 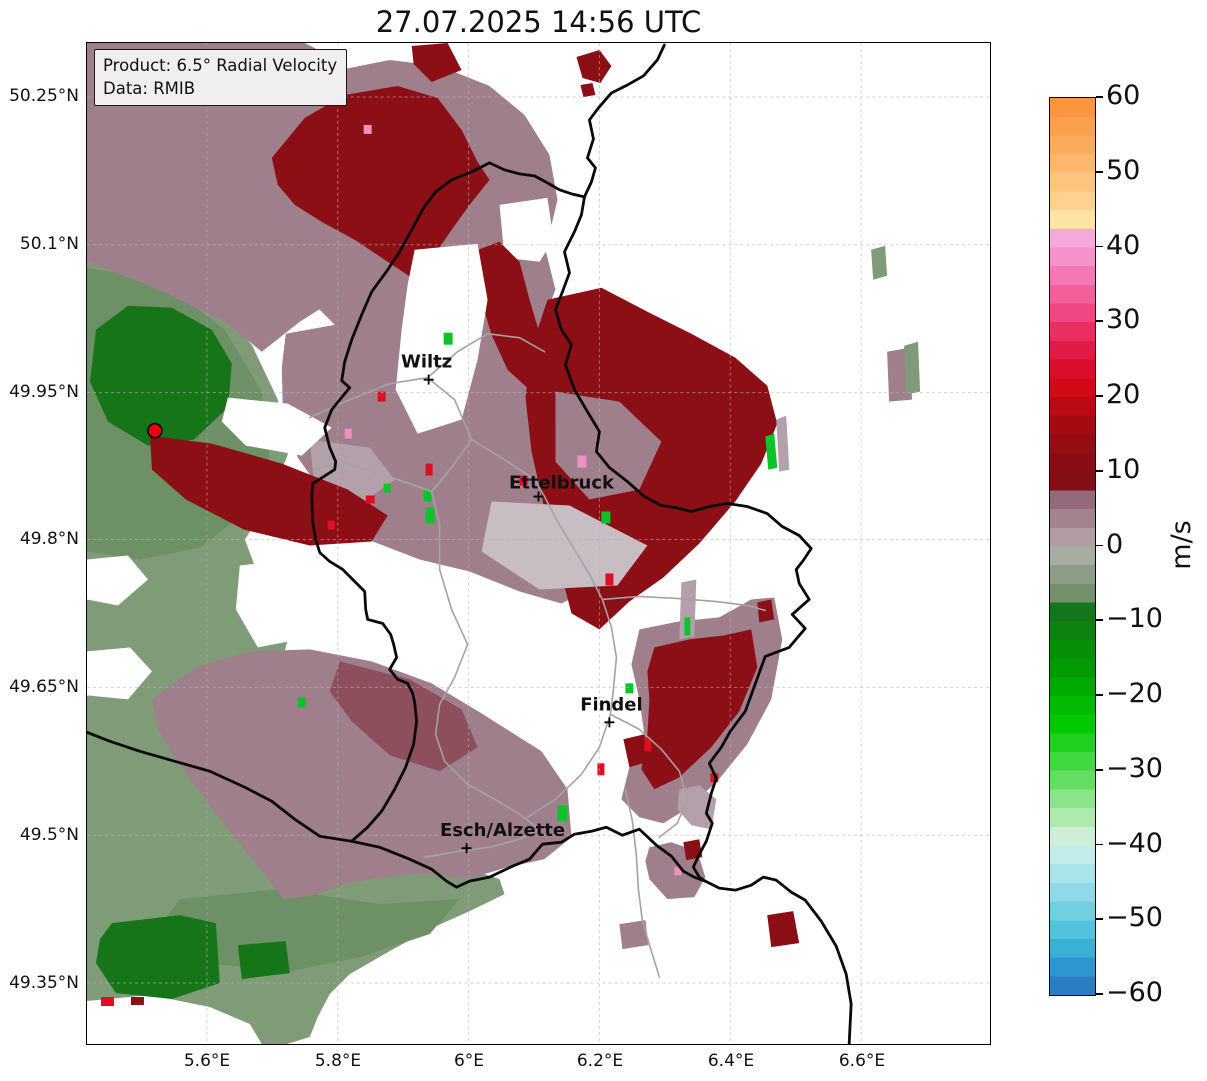 What do you see at coordinates (600, 1061) in the screenshot?
I see `lon-tick-label: 6.2°E` at bounding box center [600, 1061].